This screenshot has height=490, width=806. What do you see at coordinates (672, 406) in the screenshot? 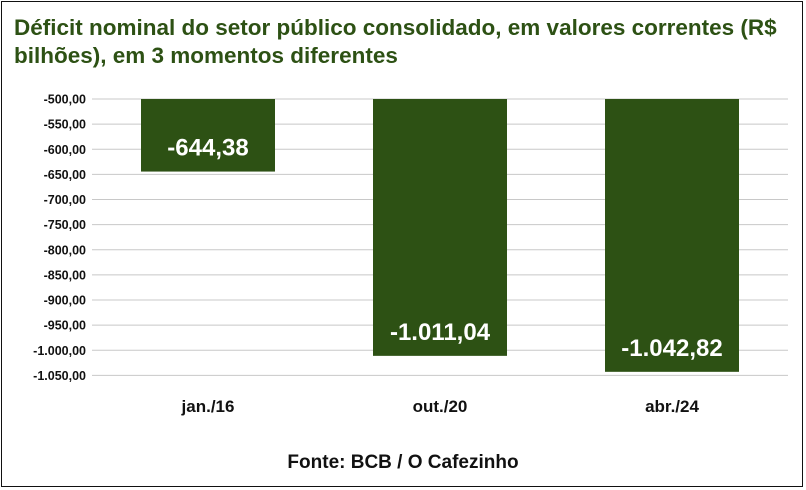
I see `x-category-label: abr./24` at bounding box center [672, 406].